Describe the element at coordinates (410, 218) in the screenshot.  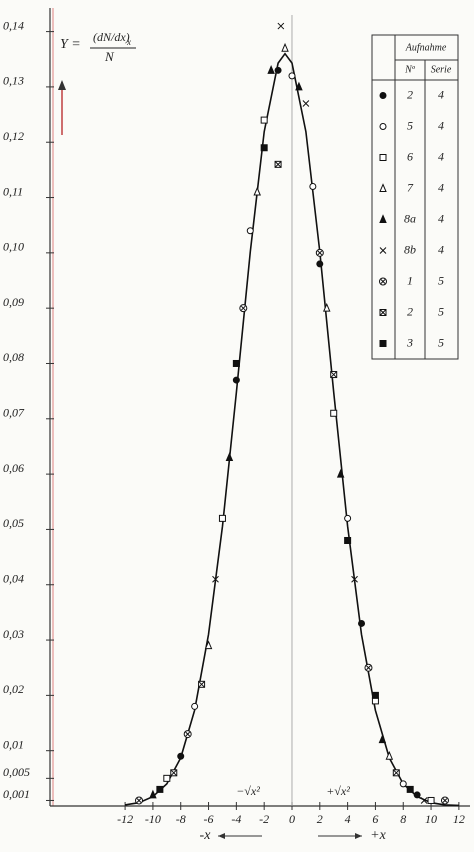
I see `legend-name: 8a` at that location.